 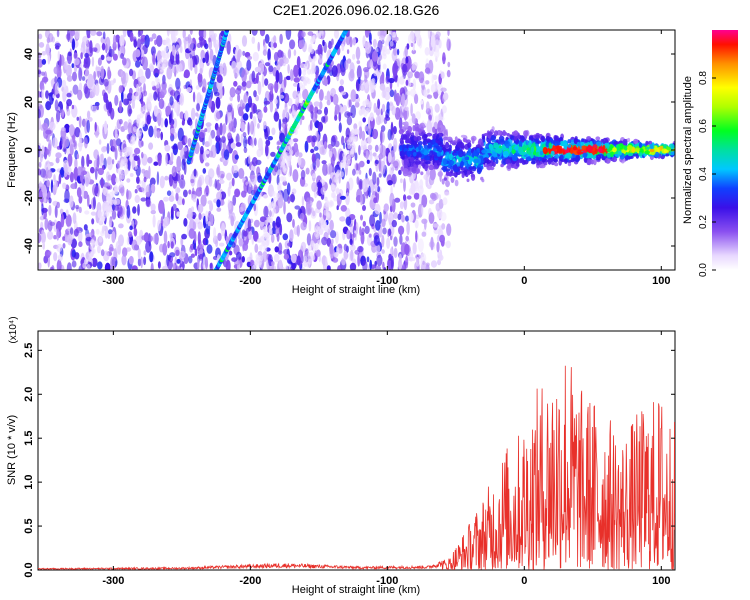 I want to click on x-tick-label: -200, so click(x=250, y=581).